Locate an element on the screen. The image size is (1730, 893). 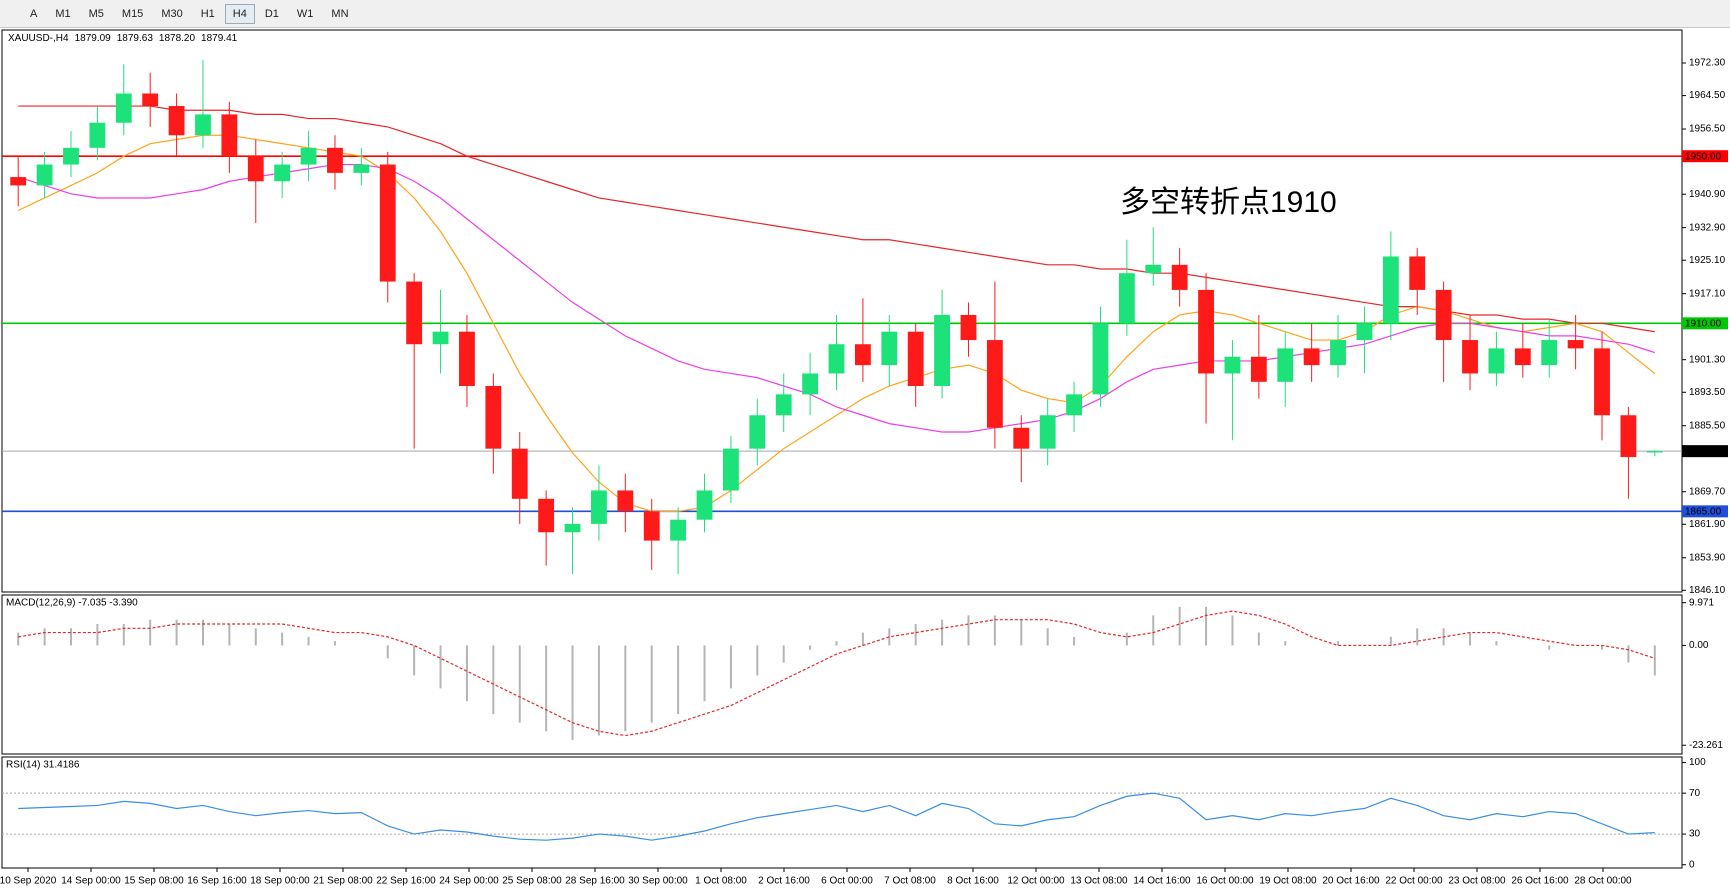
x-tick-label: 6 Oct 00:00 is located at coordinates (847, 881).